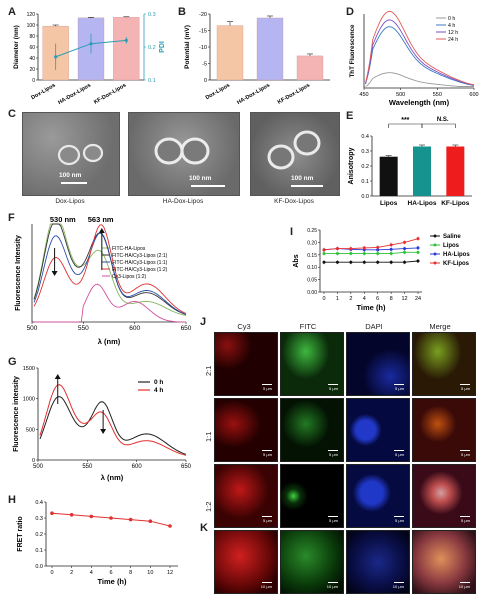 The height and width of the screenshot is (596, 484). I want to click on chart-g-ytick-label: 1000, so click(29, 400).